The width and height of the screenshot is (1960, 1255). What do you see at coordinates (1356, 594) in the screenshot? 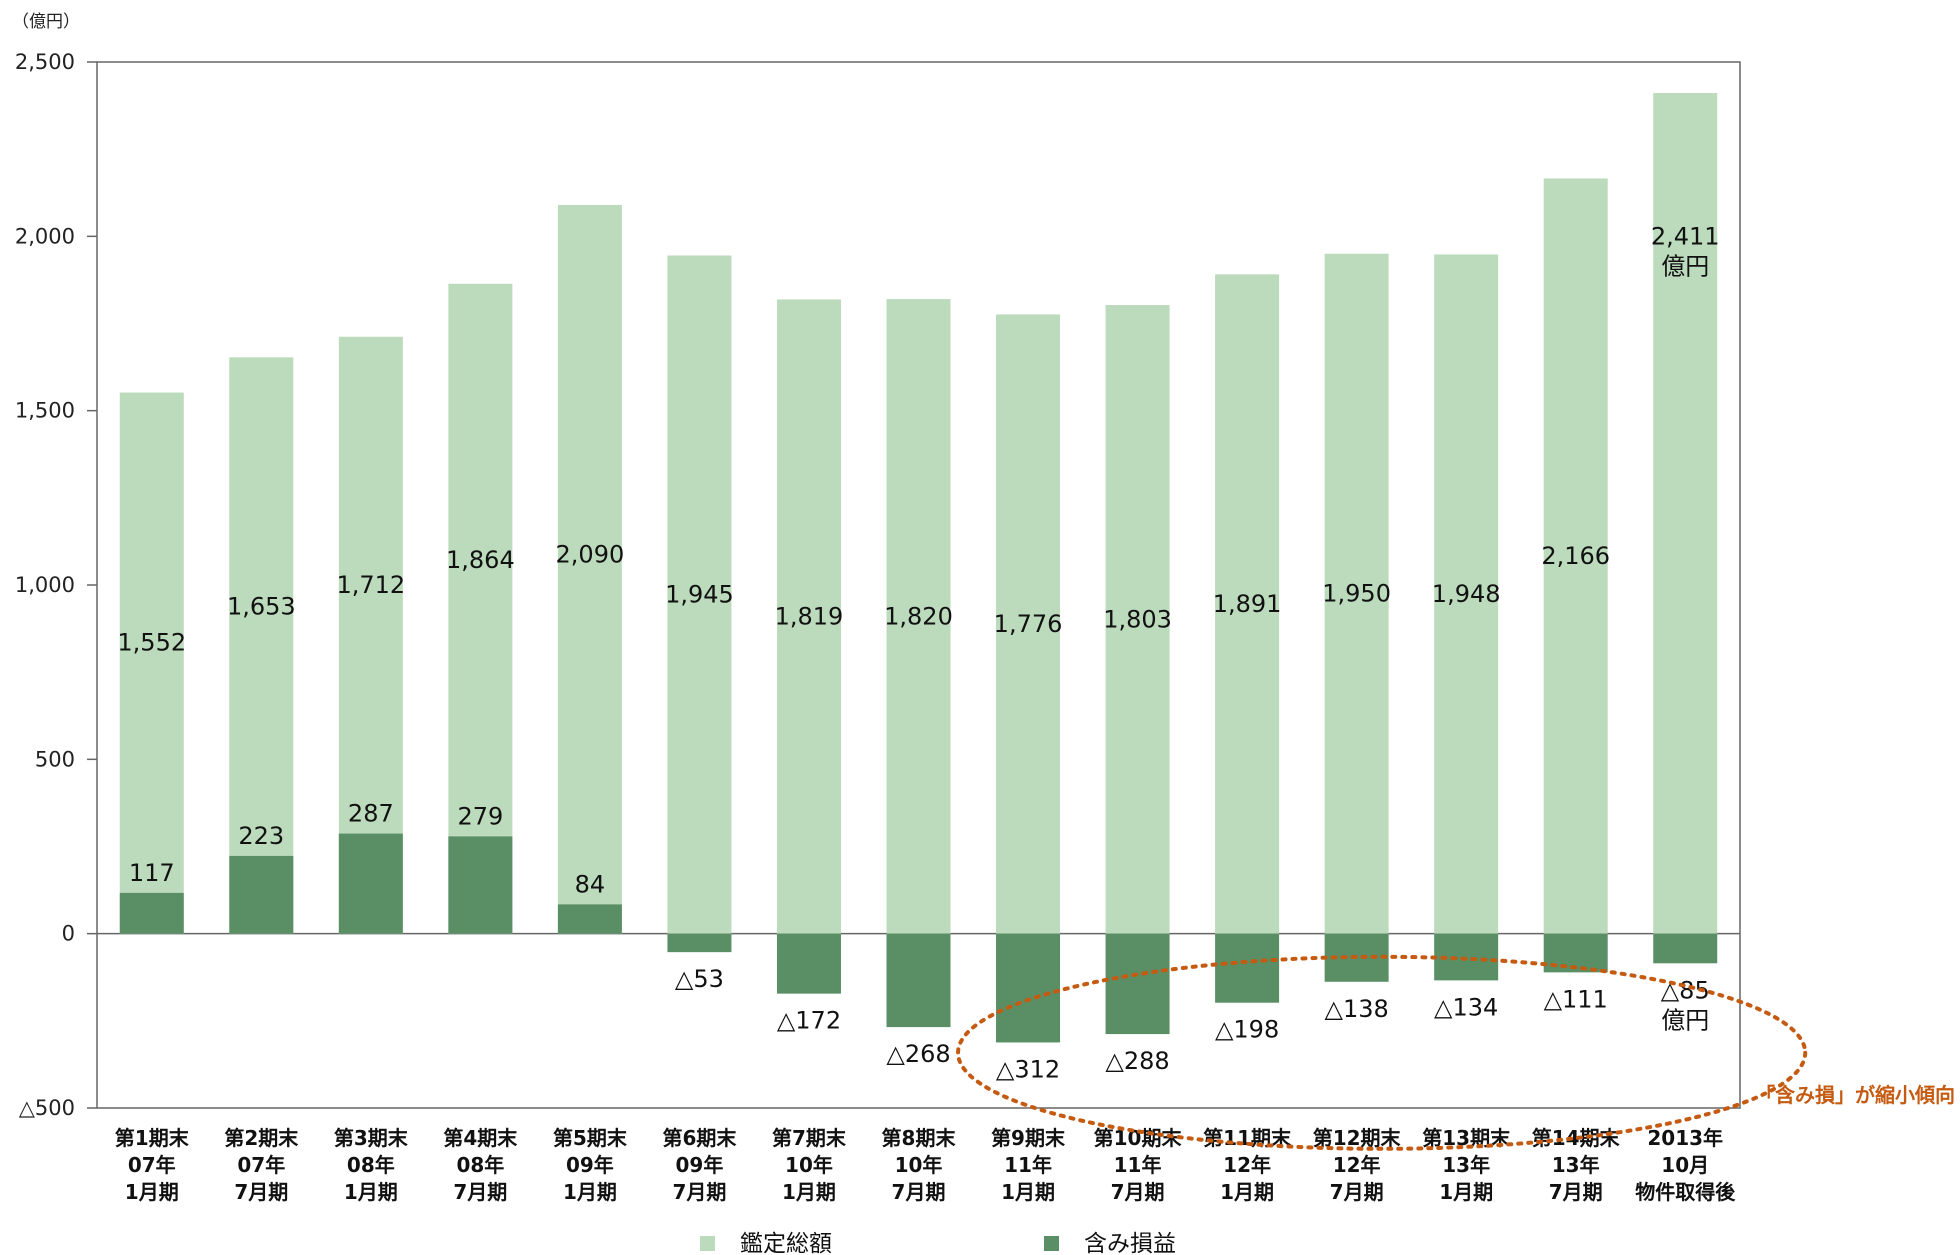
I see `value-label-appraisal: 1,950` at bounding box center [1356, 594].